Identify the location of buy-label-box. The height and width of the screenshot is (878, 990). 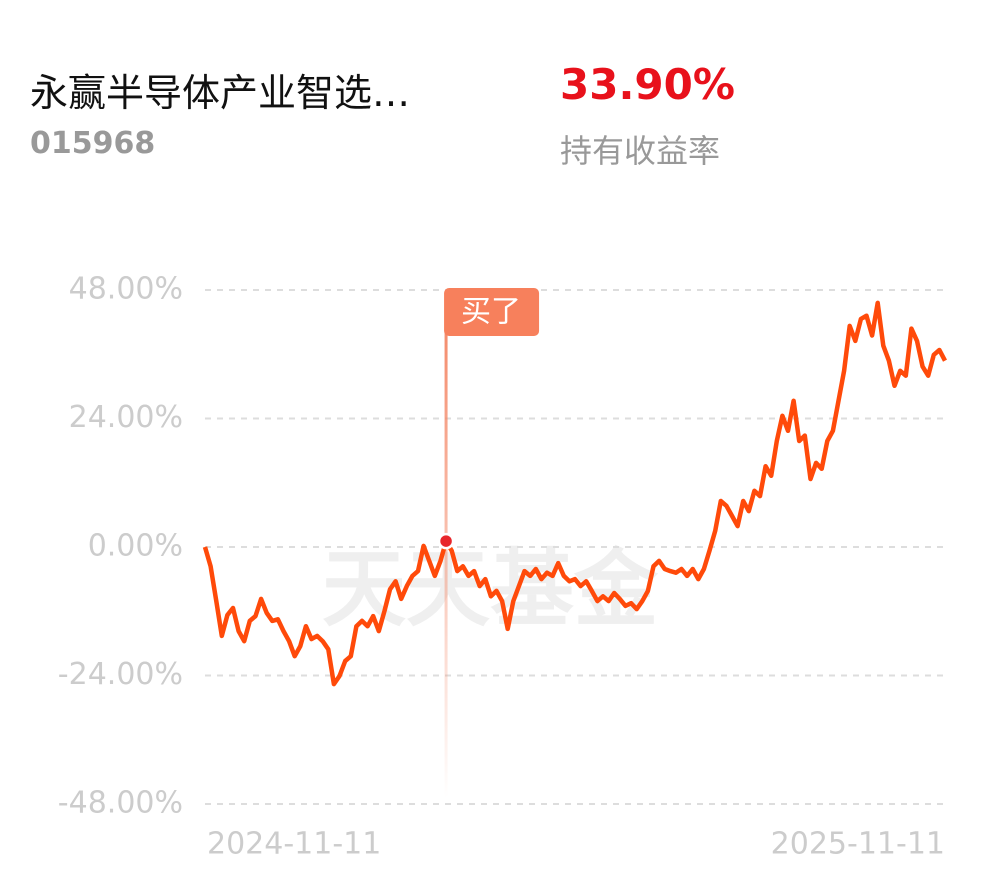
(492, 312).